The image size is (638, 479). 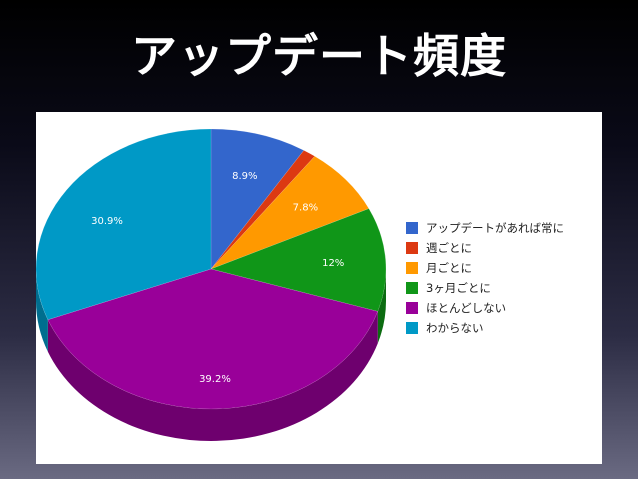 What do you see at coordinates (449, 248) in the screenshot?
I see `legend-label: 週ごとに` at bounding box center [449, 248].